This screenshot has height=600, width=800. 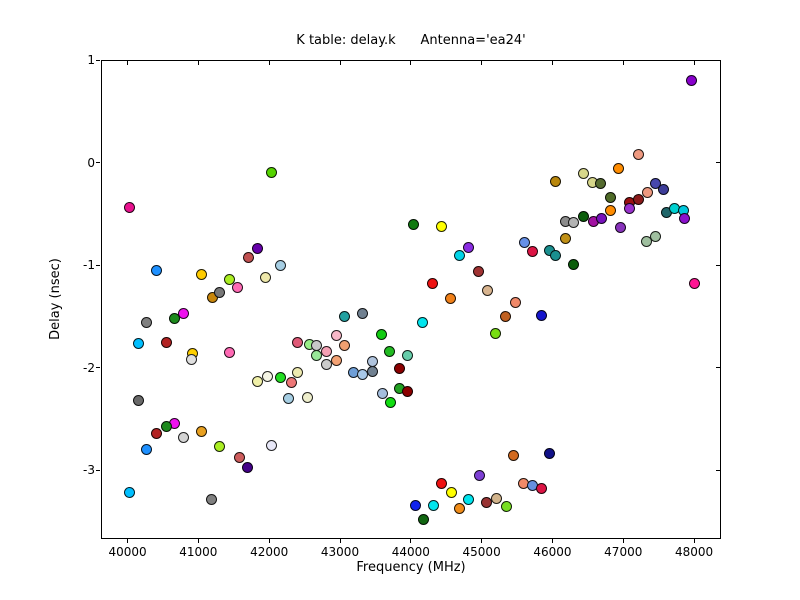 I want to click on x-tick-label: 46000, so click(x=552, y=552).